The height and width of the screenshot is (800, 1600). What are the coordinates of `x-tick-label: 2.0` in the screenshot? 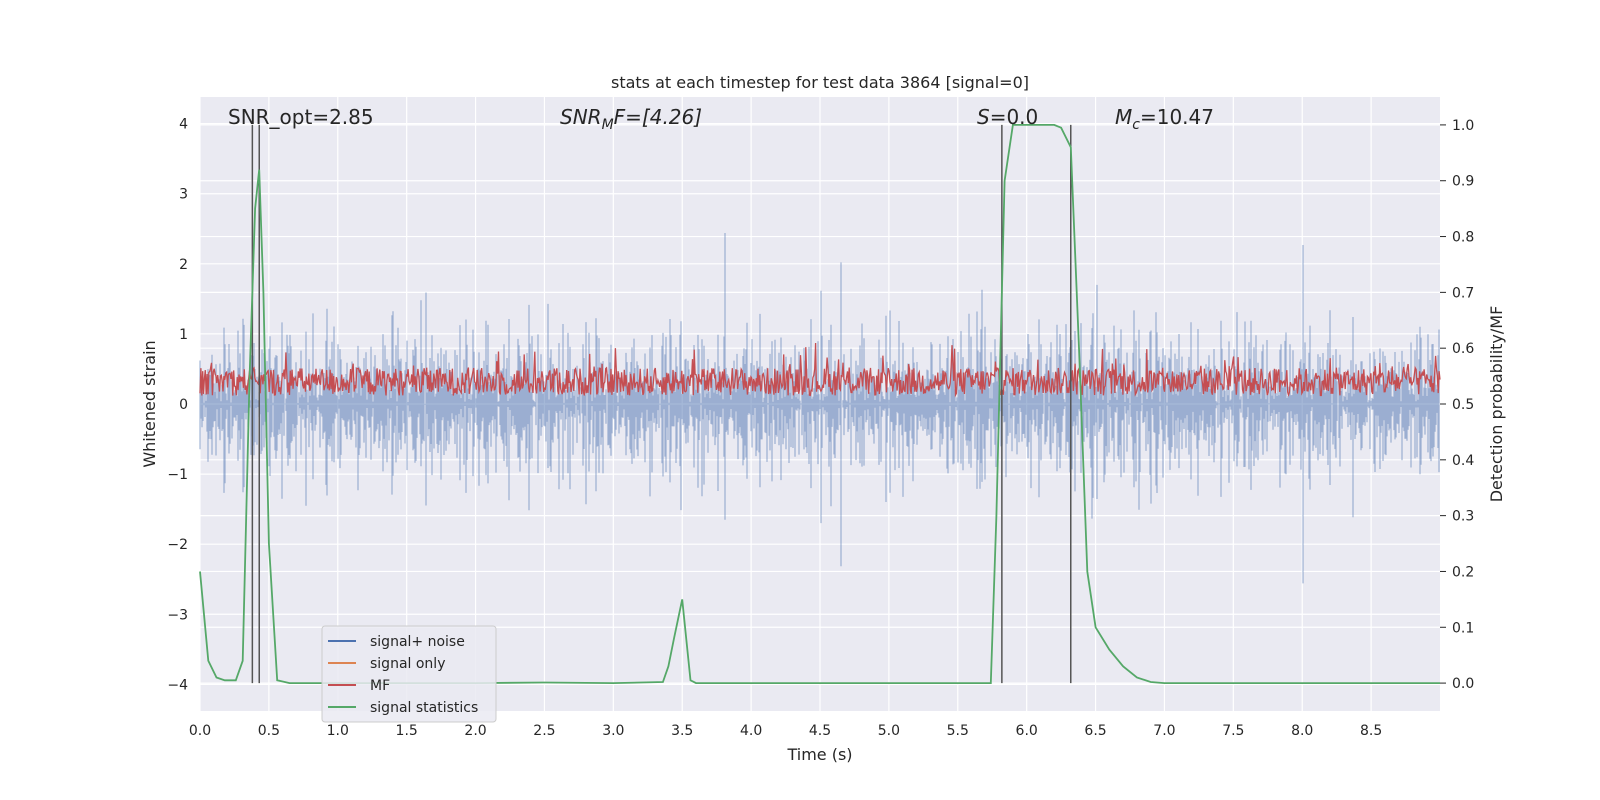 It's located at (475, 731).